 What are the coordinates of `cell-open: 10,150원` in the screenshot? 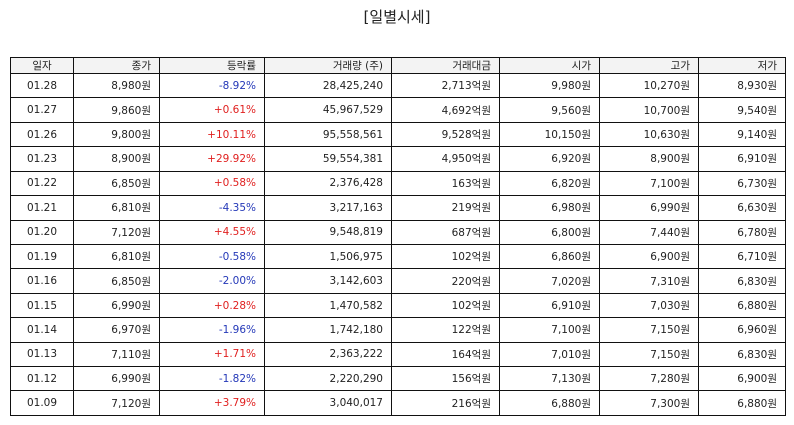 It's located at (549, 134).